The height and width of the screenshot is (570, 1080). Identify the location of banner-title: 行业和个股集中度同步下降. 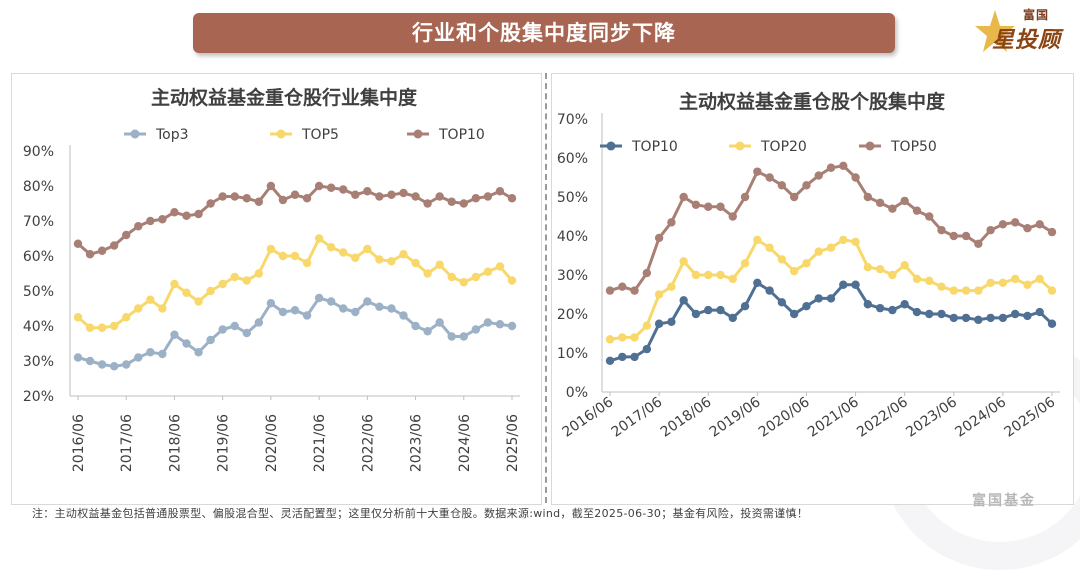
(544, 33).